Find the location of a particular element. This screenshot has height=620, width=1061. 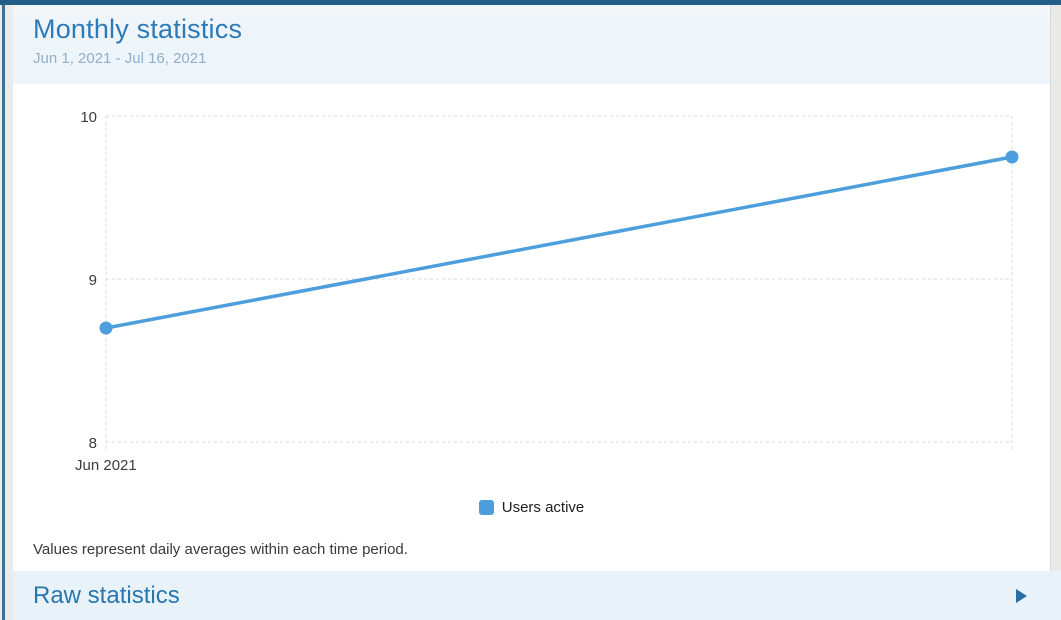

page-title: Monthly statistics is located at coordinates (138, 29).